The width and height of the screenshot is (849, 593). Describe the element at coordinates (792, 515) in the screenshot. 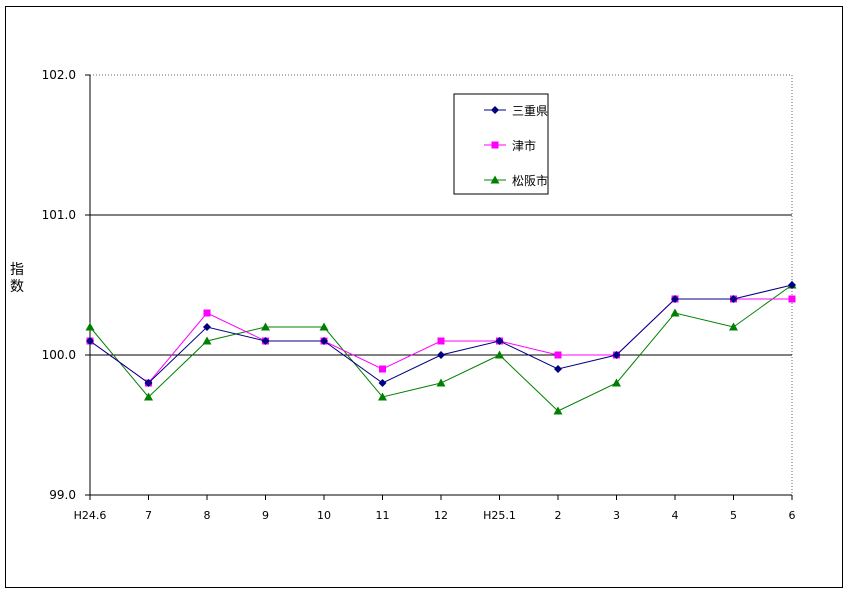

I see `x-tick-label: 6` at that location.